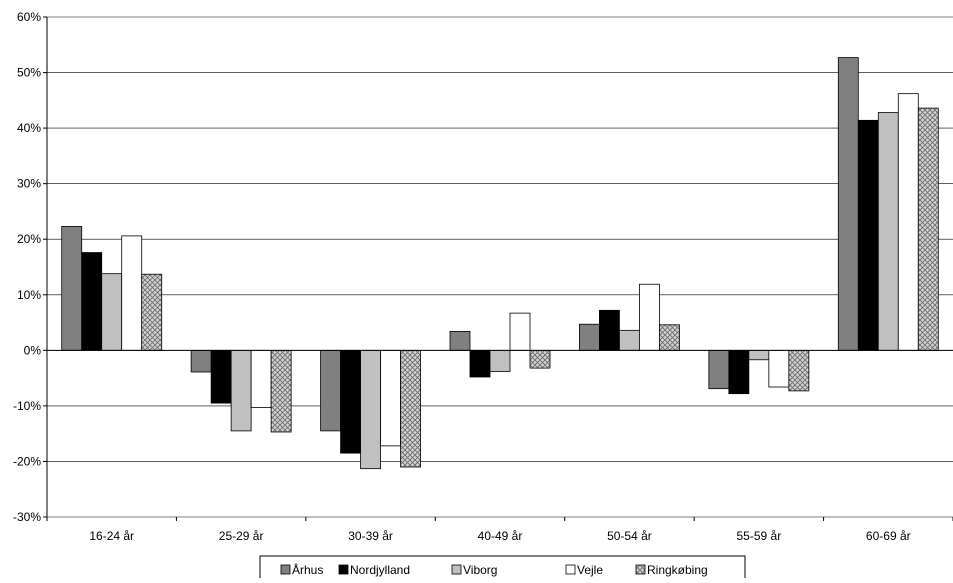 The width and height of the screenshot is (953, 583). Describe the element at coordinates (111, 536) in the screenshot. I see `x-tick-label: 16-24 år` at that location.